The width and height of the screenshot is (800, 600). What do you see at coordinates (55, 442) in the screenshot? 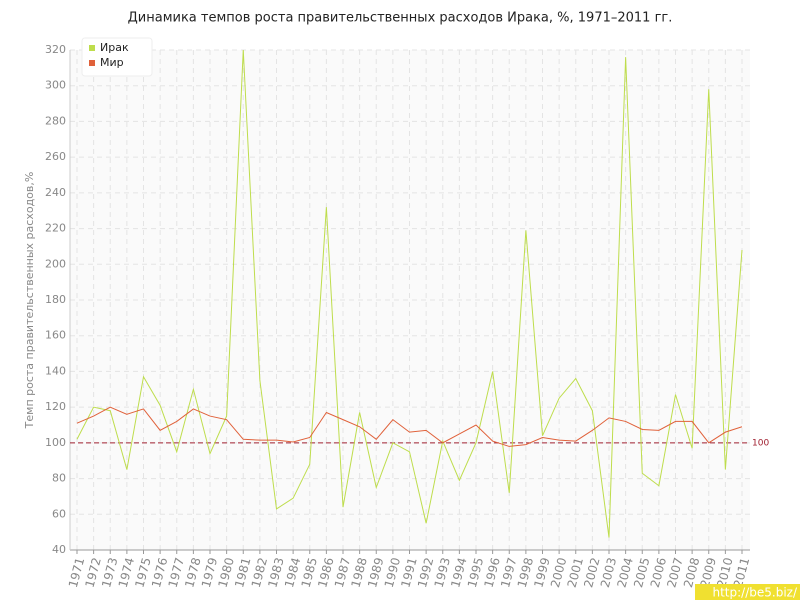
I see `y-tick-label: 100` at bounding box center [55, 442].